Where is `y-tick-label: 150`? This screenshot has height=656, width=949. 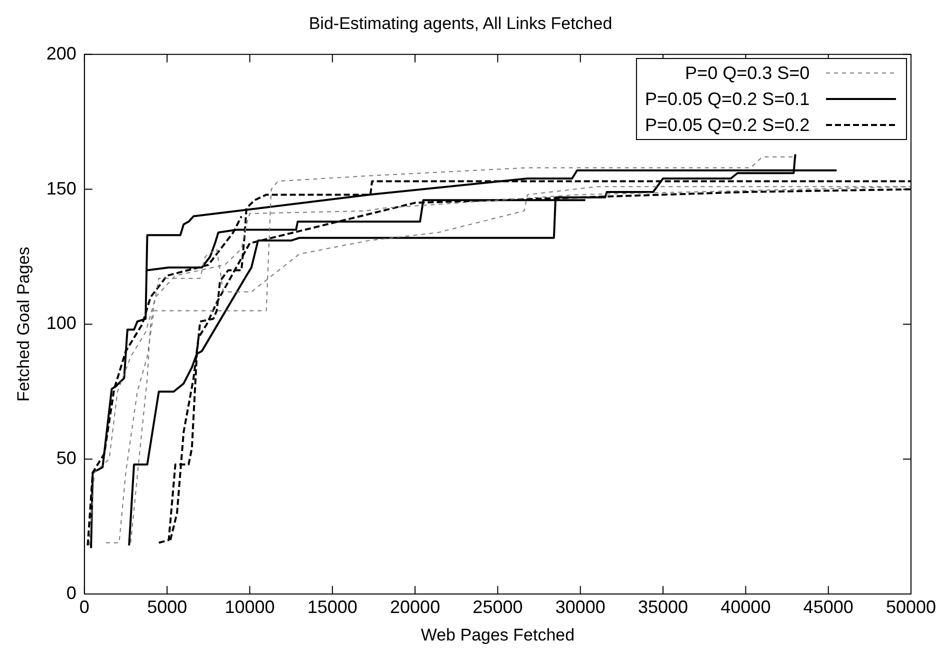 y-tick-label: 150 is located at coordinates (61, 188).